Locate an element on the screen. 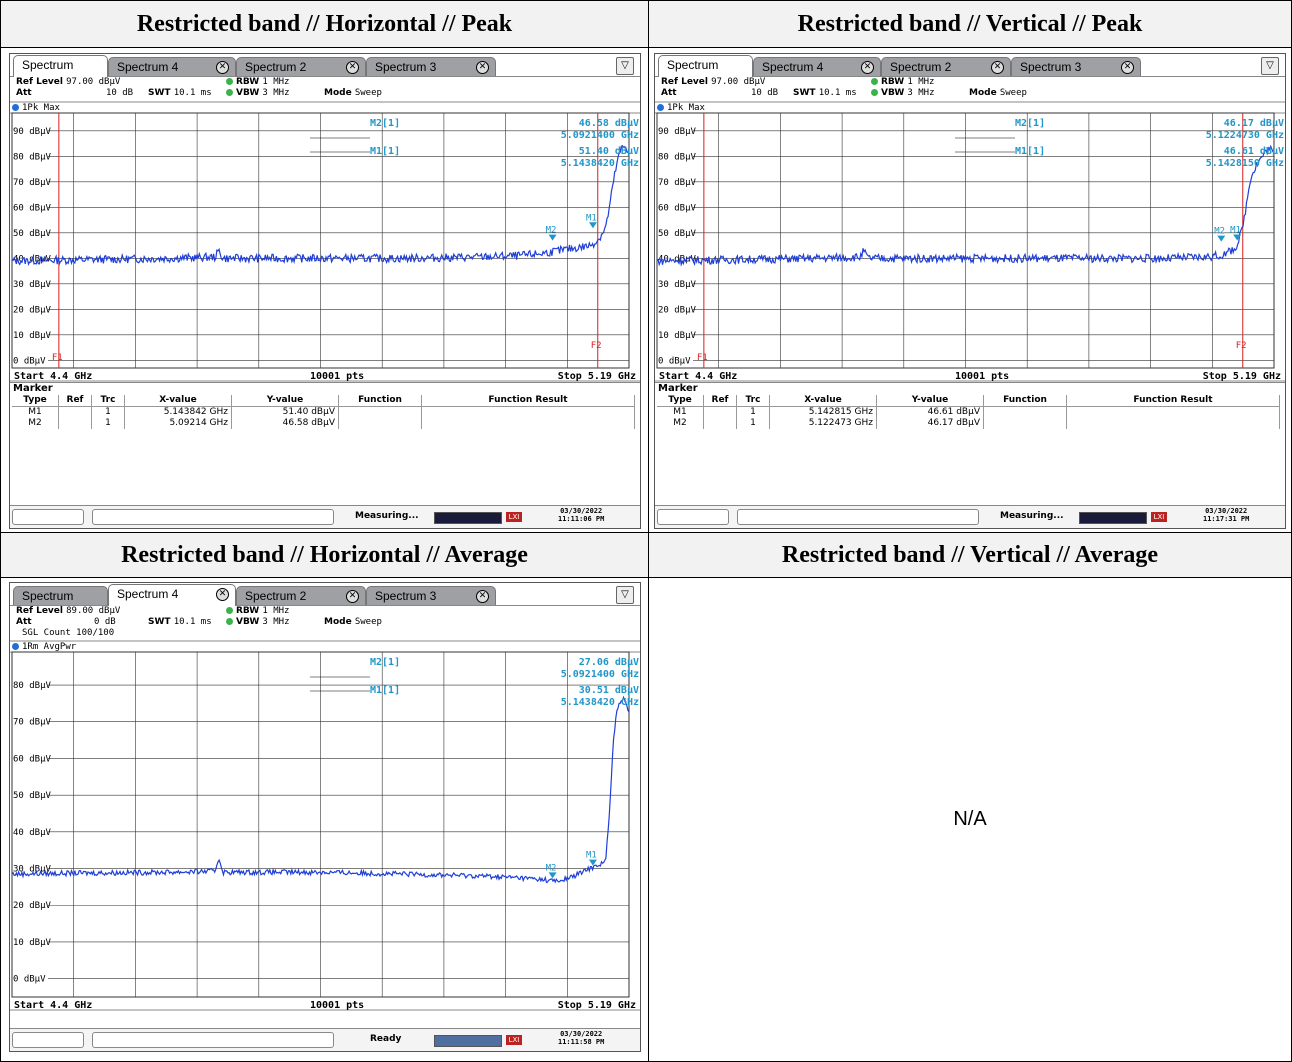  status-bar: Ready LXI 03/30/2022 11:11:58 PM is located at coordinates (325, 1039).